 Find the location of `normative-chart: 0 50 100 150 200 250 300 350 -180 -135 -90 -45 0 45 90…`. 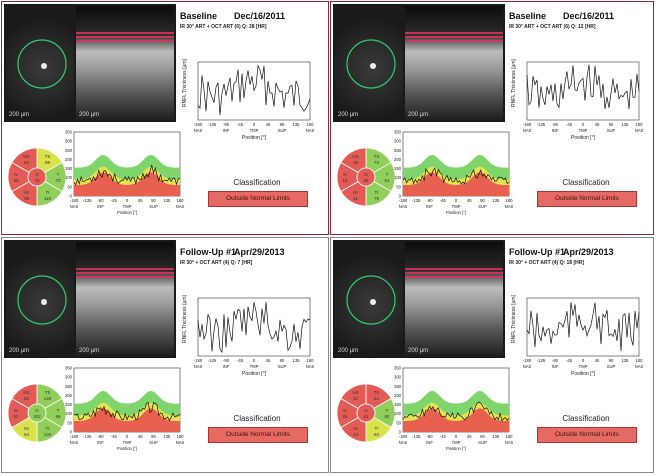

normative-chart: 0 50 100 150 200 250 300 350 -180 -135 -90 -45 0 45 90… is located at coordinates (124, 409).